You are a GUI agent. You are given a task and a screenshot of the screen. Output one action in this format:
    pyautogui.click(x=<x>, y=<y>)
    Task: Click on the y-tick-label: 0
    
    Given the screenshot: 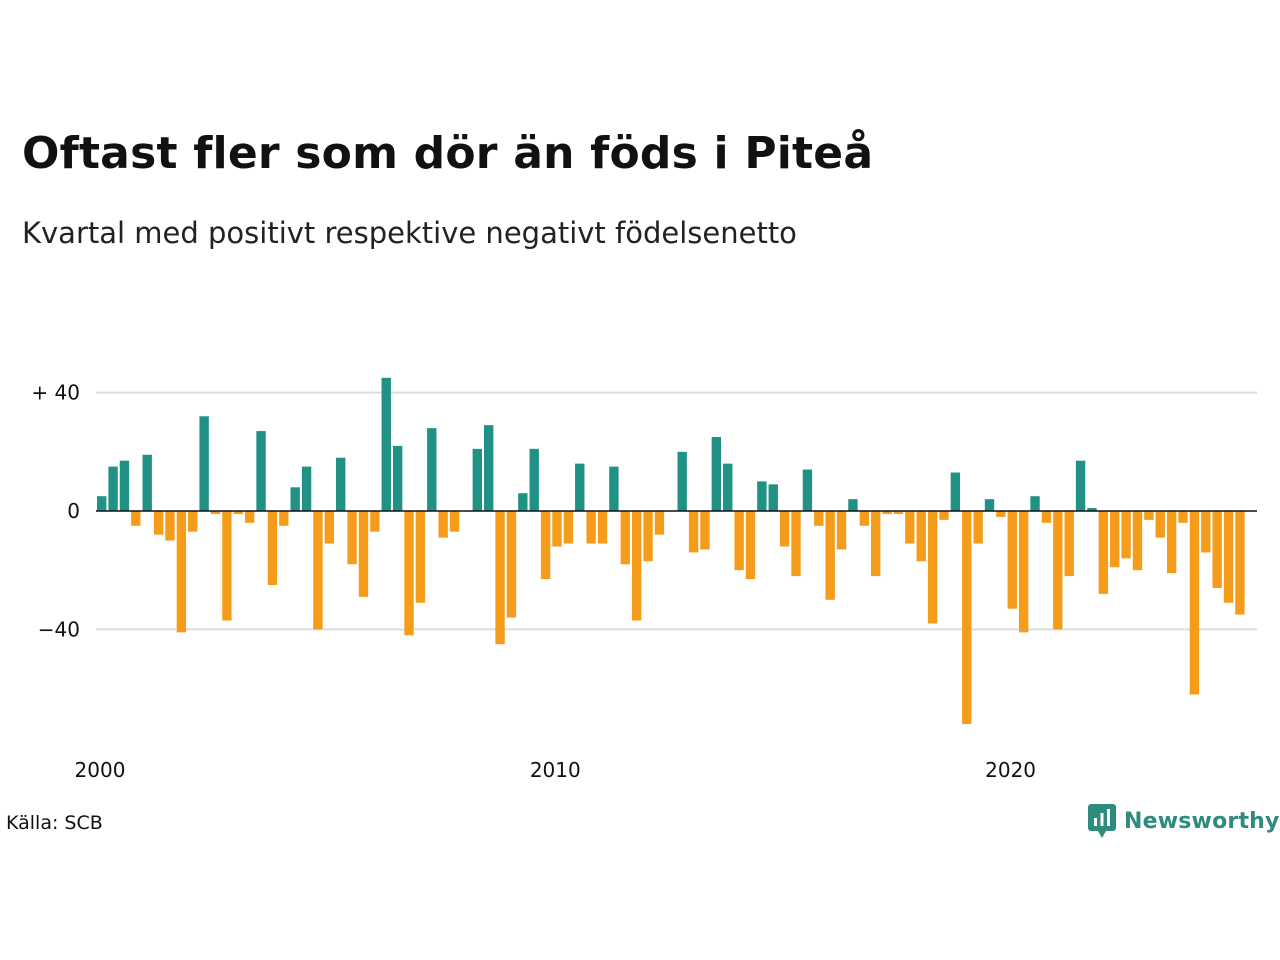 What is the action you would take?
    pyautogui.click(x=73, y=511)
    